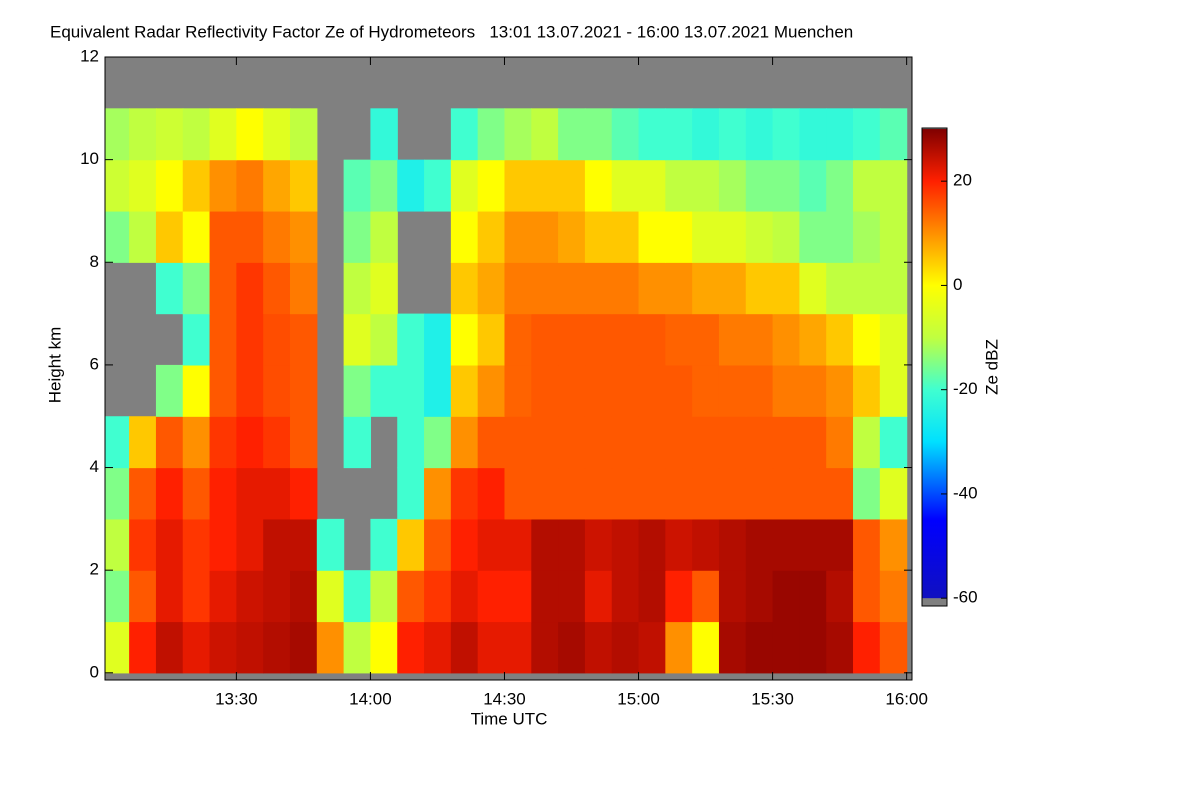 The width and height of the screenshot is (1200, 805). Describe the element at coordinates (54, 365) in the screenshot. I see `y-axis-label: Height km` at that location.